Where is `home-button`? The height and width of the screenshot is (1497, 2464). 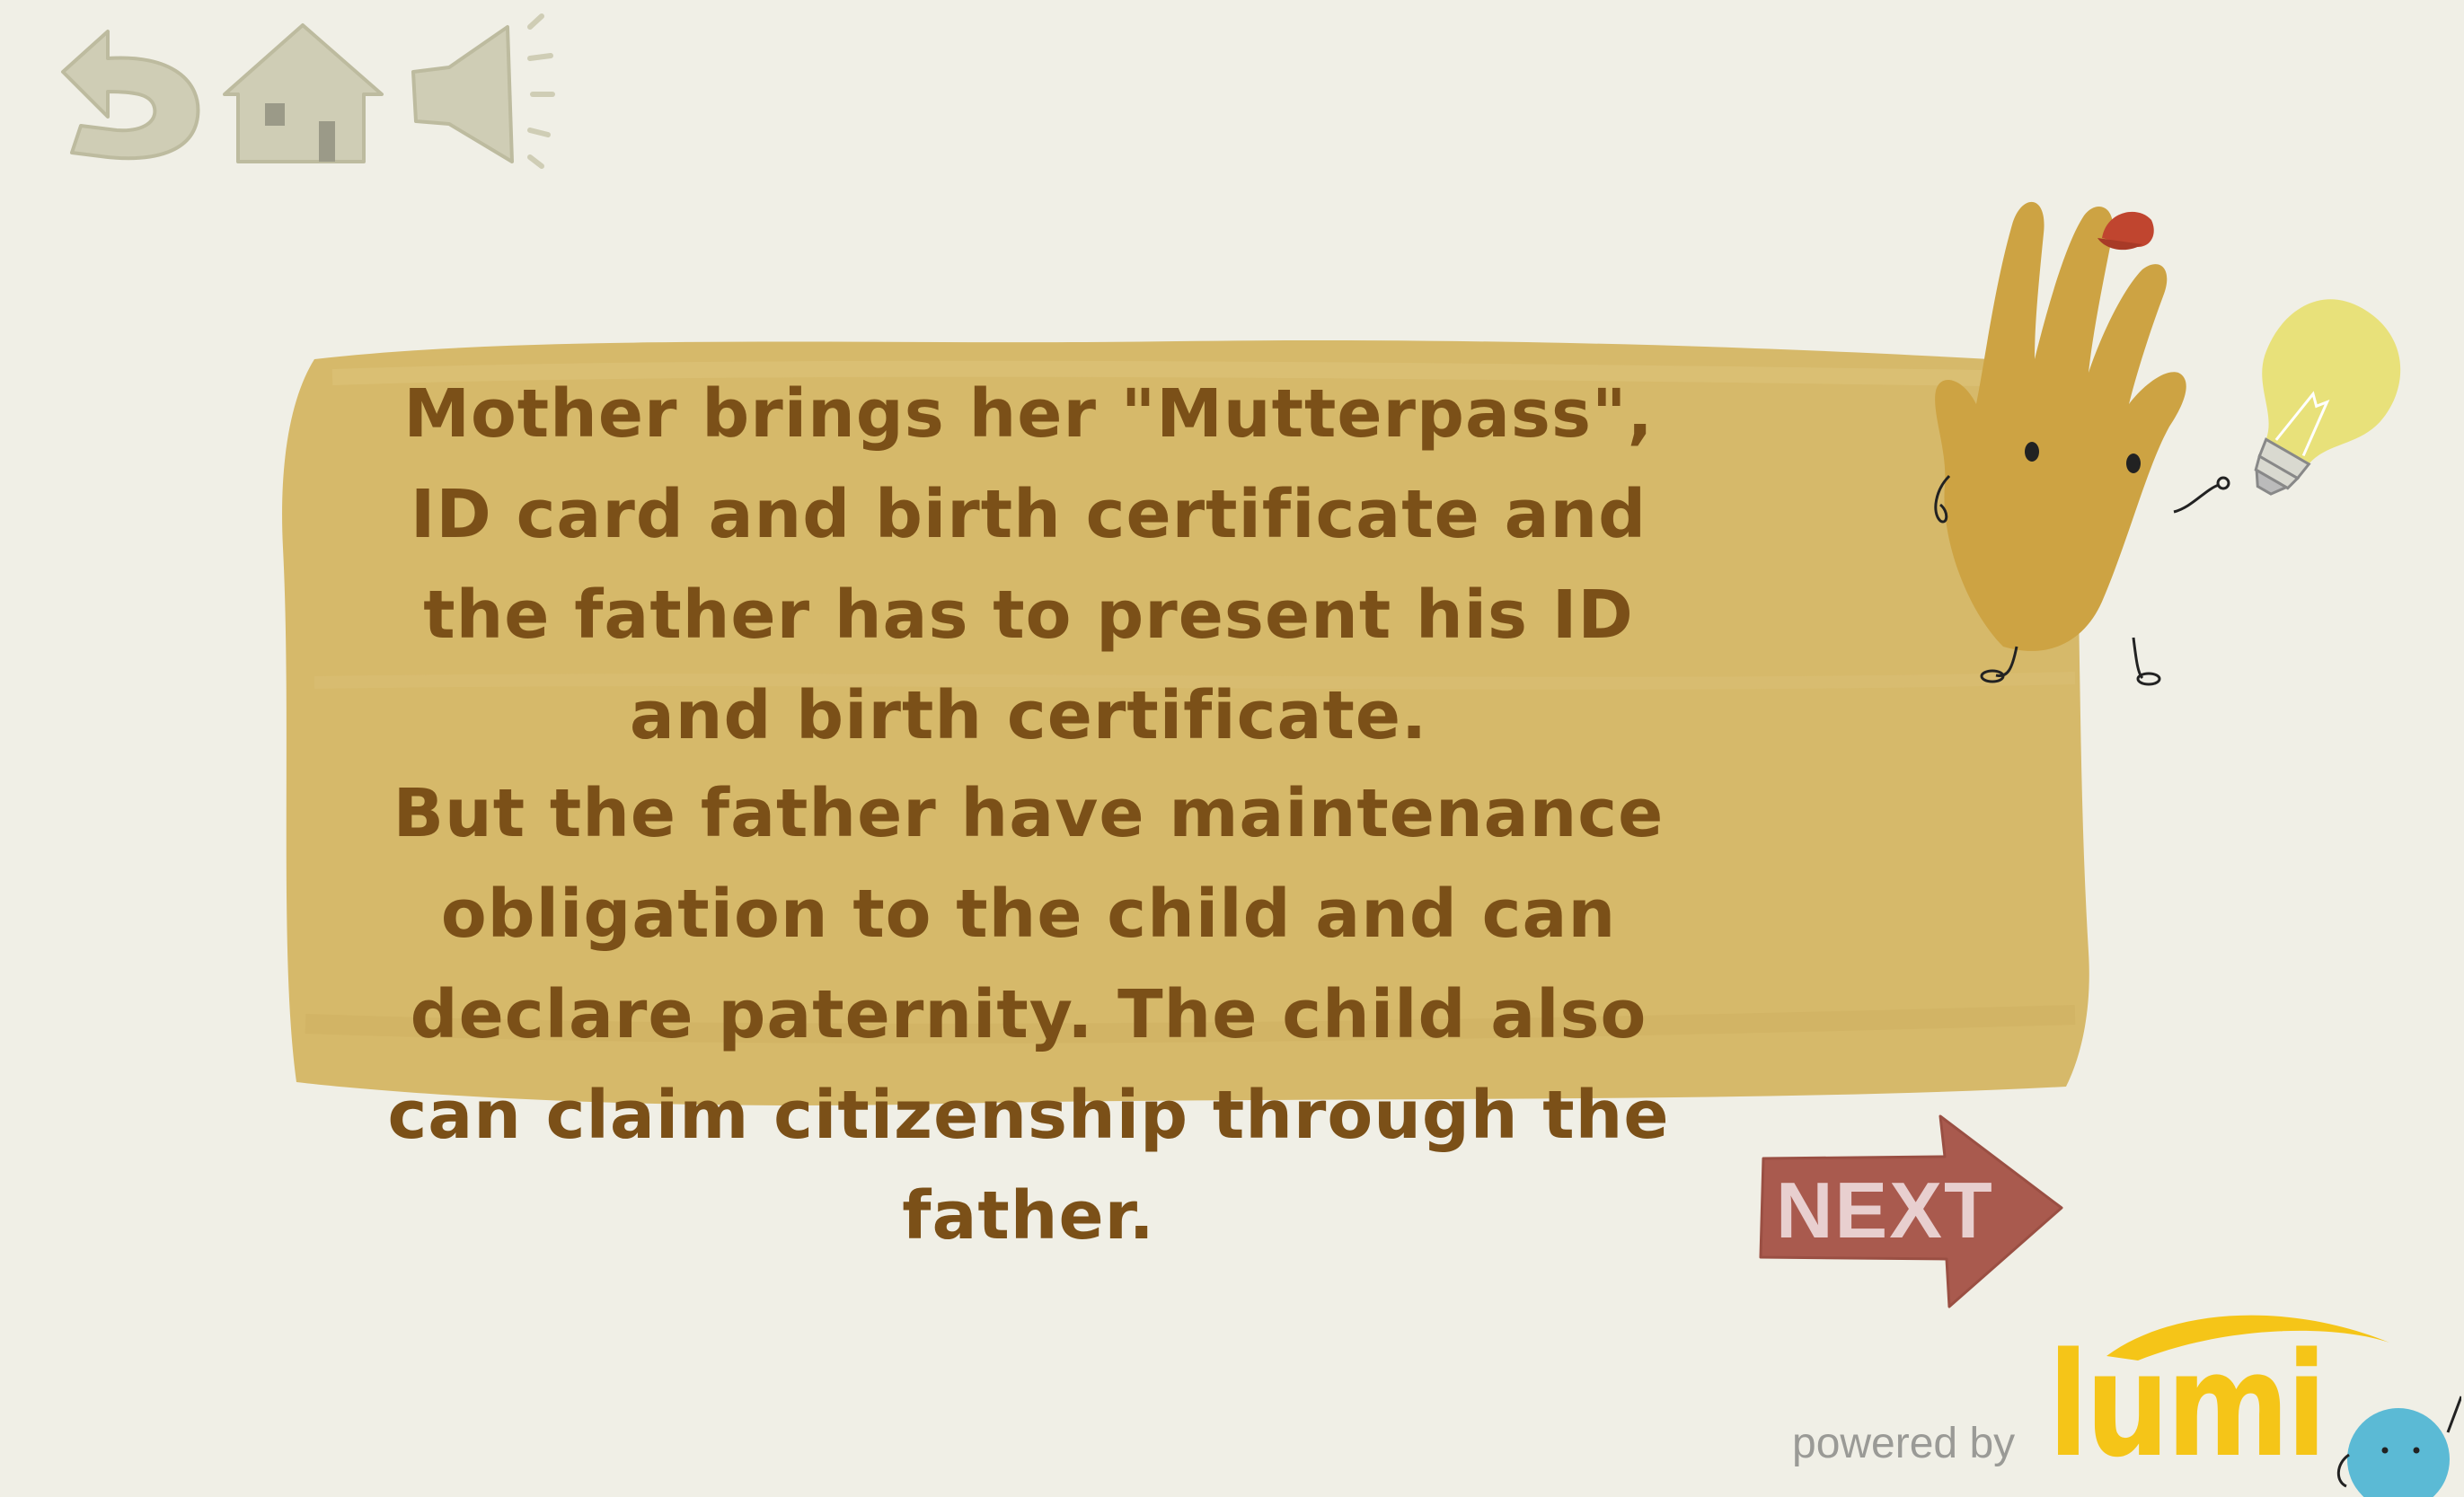 home-button is located at coordinates (303, 94).